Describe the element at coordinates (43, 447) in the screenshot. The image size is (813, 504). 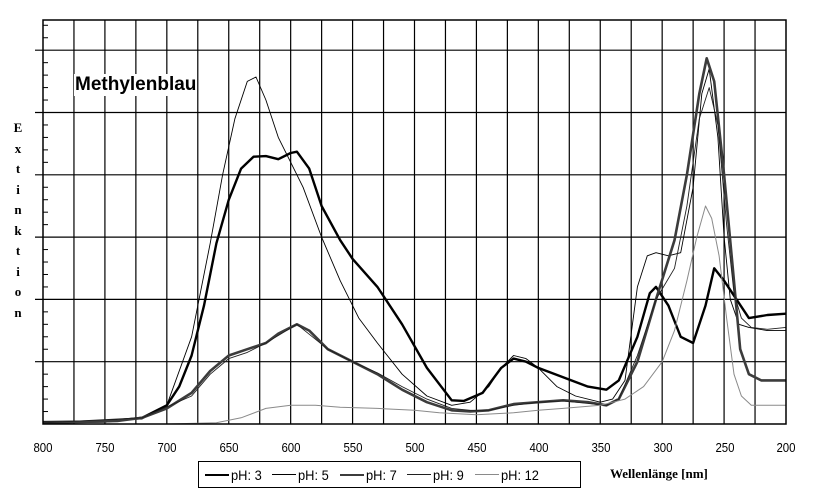
I see `x-tick-label: 800` at that location.